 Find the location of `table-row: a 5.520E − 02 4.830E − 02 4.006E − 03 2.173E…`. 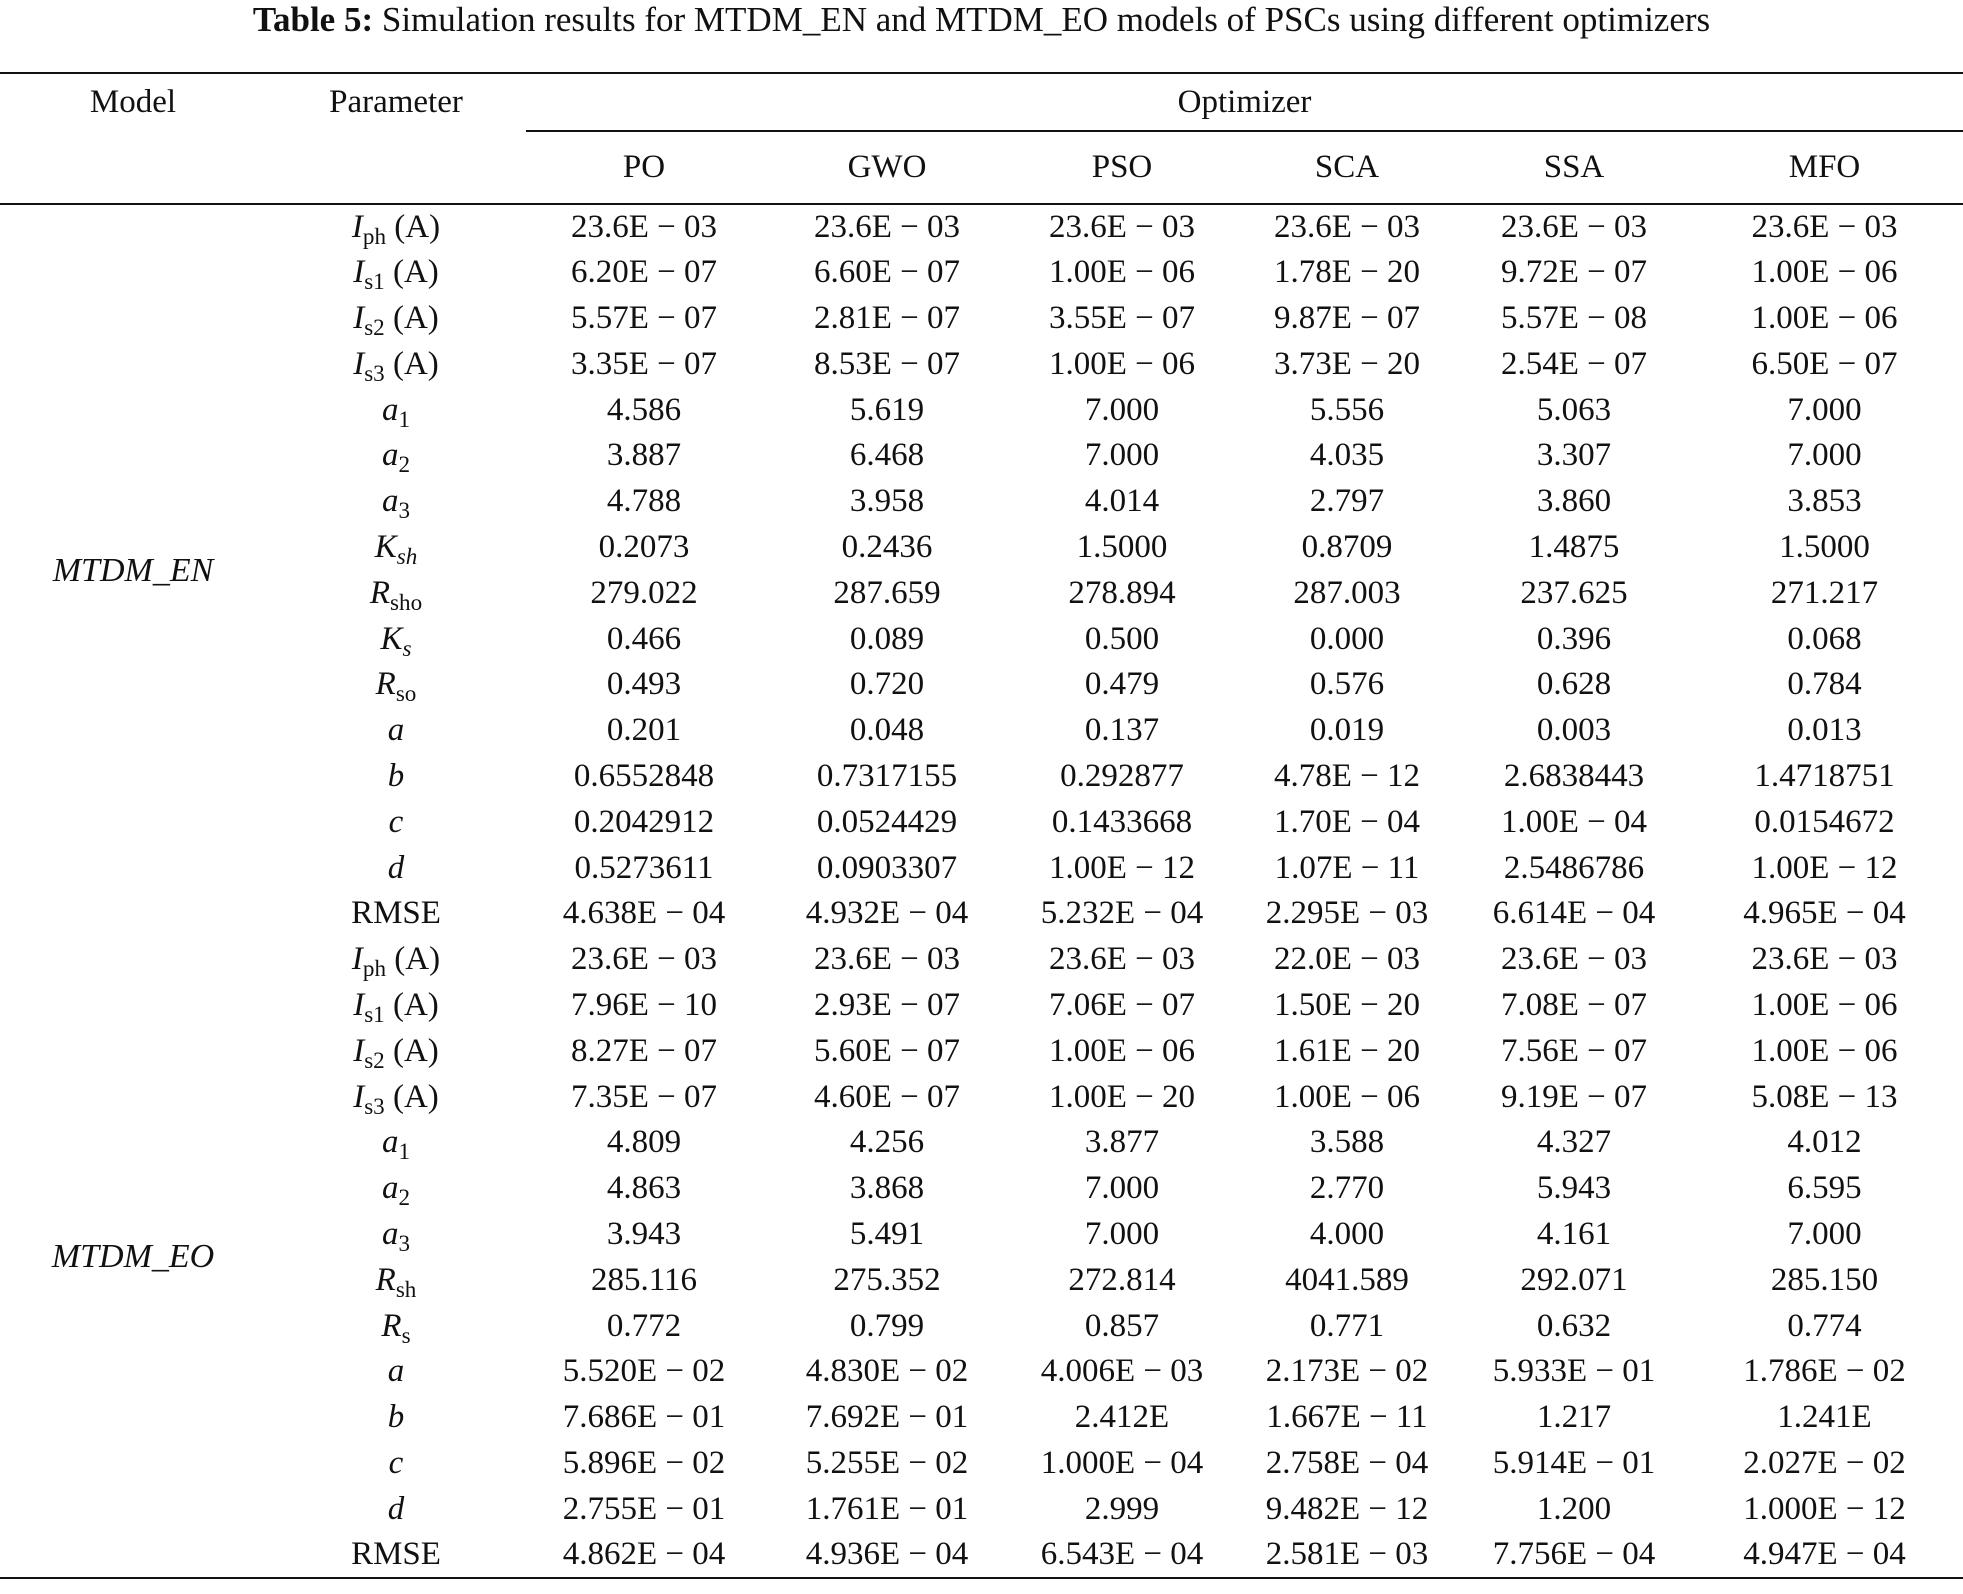

table-row: a 5.520E − 02 4.830E − 02 4.006E − 03 2.173E… is located at coordinates (981, 1372).